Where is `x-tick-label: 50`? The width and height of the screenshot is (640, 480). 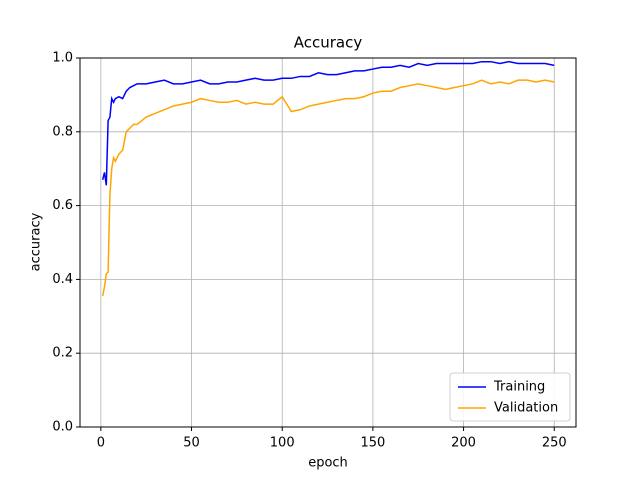 x-tick-label: 50 is located at coordinates (191, 443).